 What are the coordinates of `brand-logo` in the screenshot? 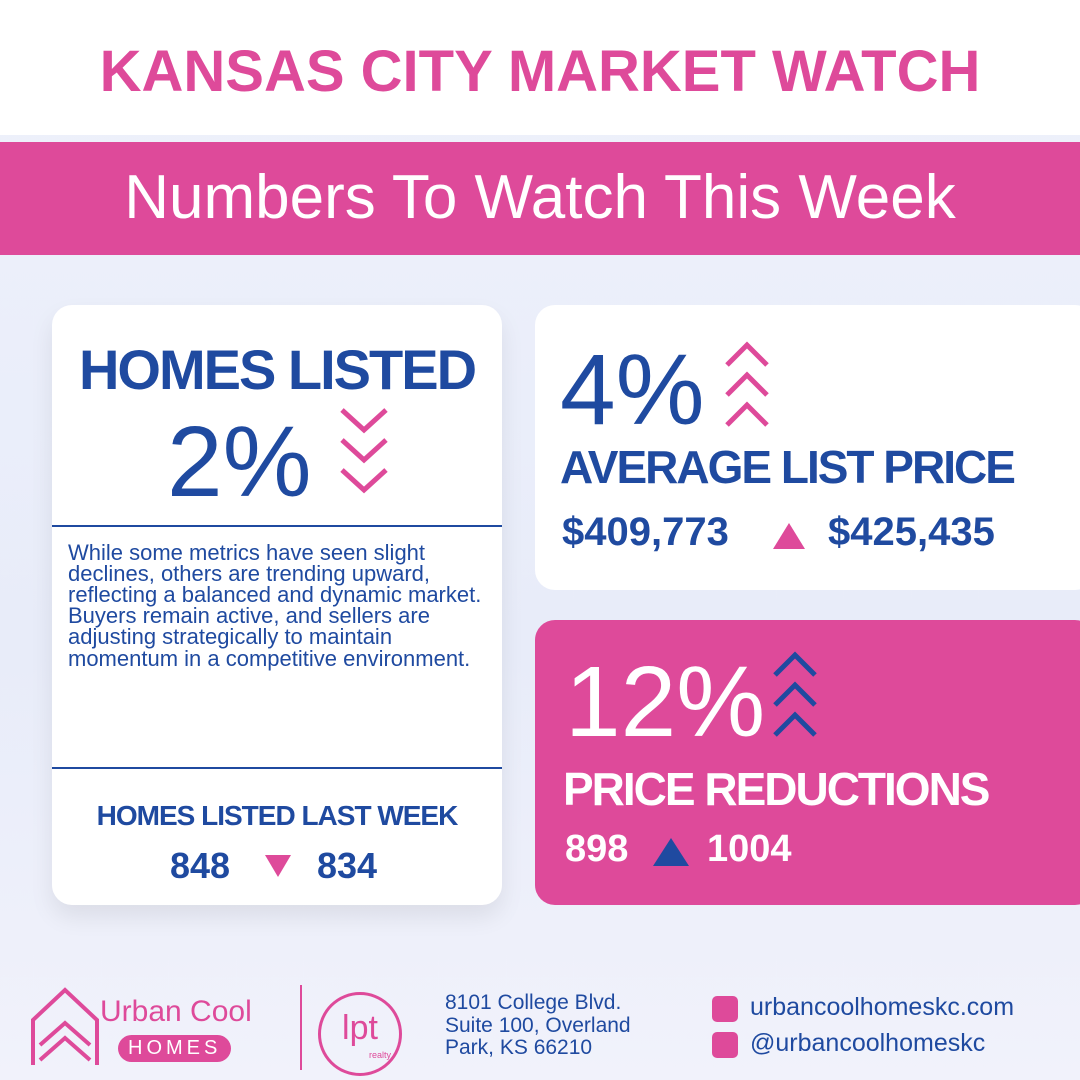 It's located at (65, 1026).